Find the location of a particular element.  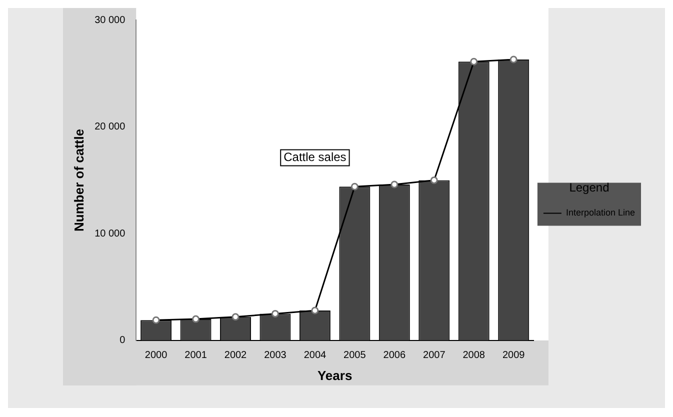

legend-title: Legend is located at coordinates (589, 187).